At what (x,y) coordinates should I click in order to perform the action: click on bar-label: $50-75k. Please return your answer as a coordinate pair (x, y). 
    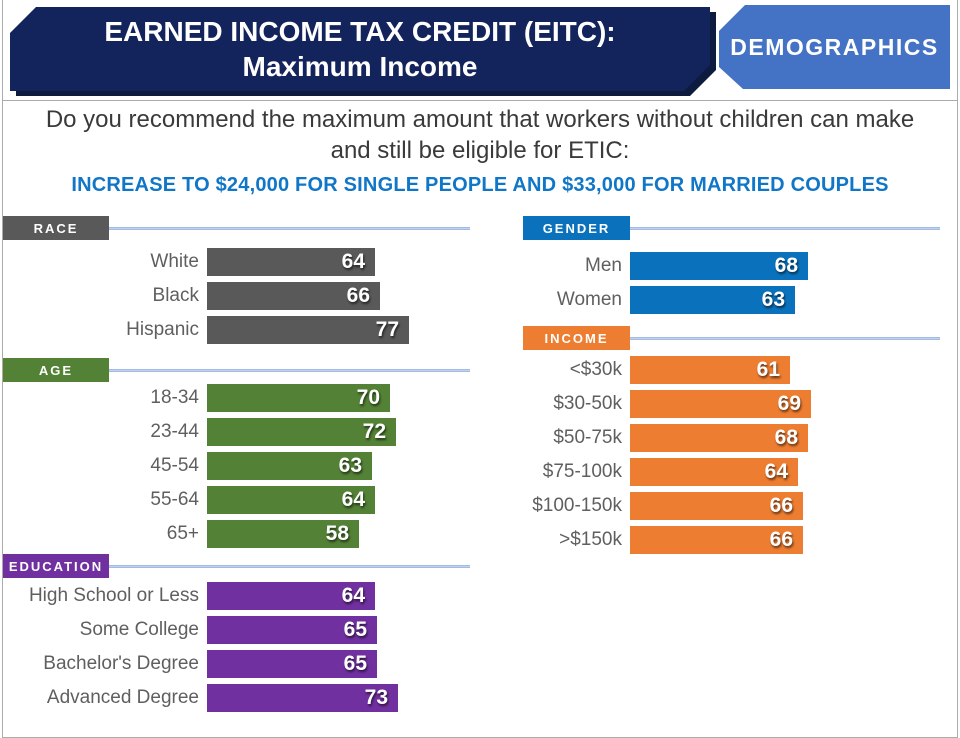
    Looking at the image, I should click on (587, 437).